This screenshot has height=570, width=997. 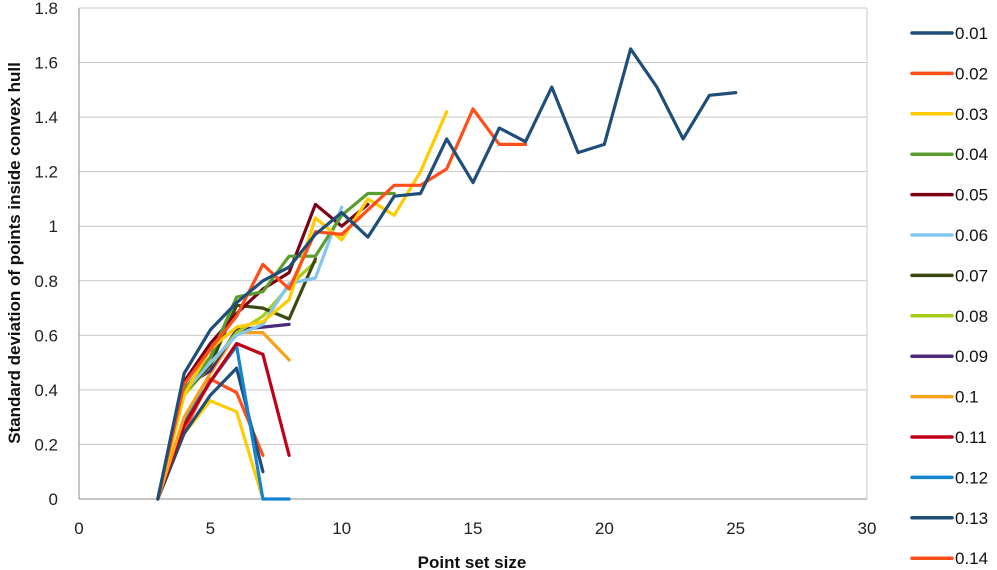 I want to click on y-tick-label: 1, so click(x=53, y=226).